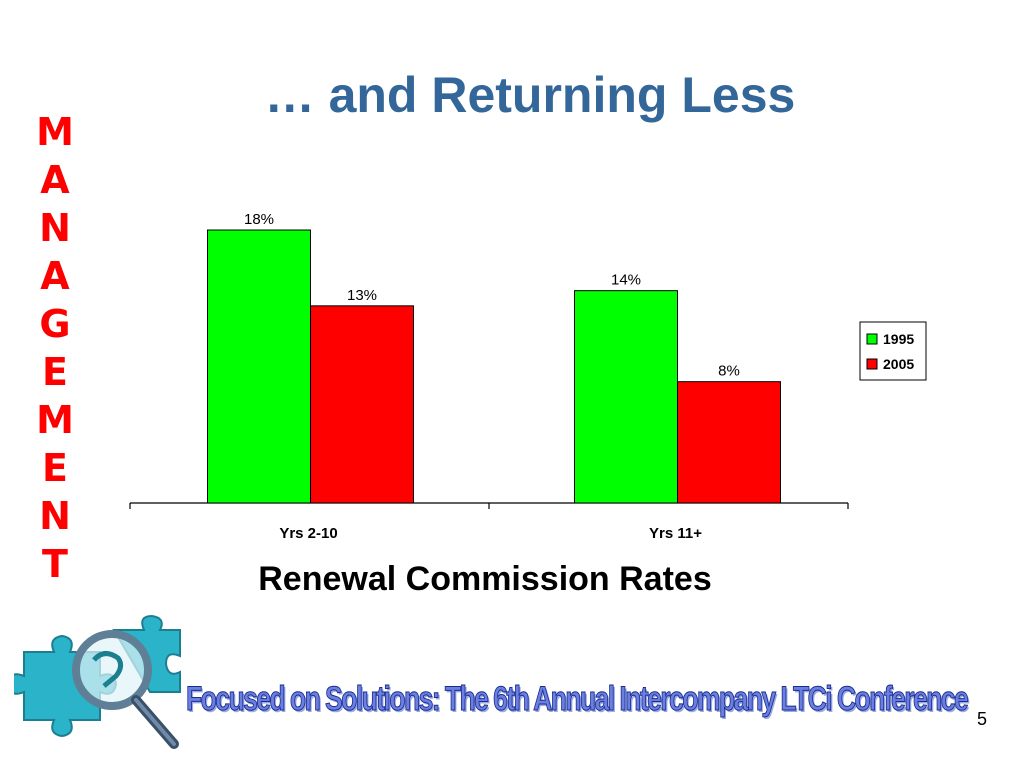 Image resolution: width=1024 pixels, height=768 pixels. Describe the element at coordinates (872, 339) in the screenshot. I see `legend-swatch-1995` at that location.